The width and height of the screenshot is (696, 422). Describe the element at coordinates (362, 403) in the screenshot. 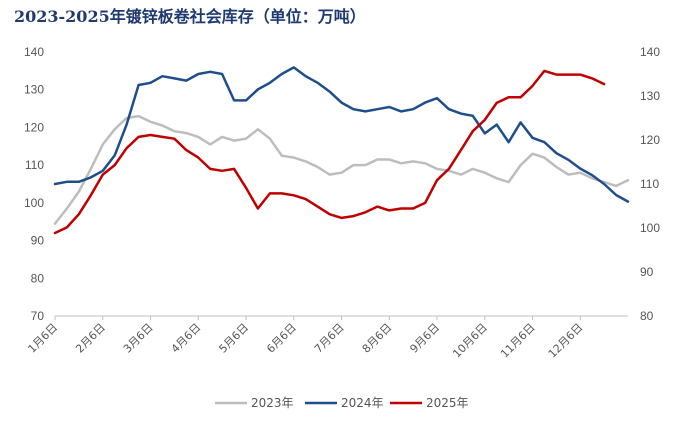

I see `legend-label: 2024年` at that location.